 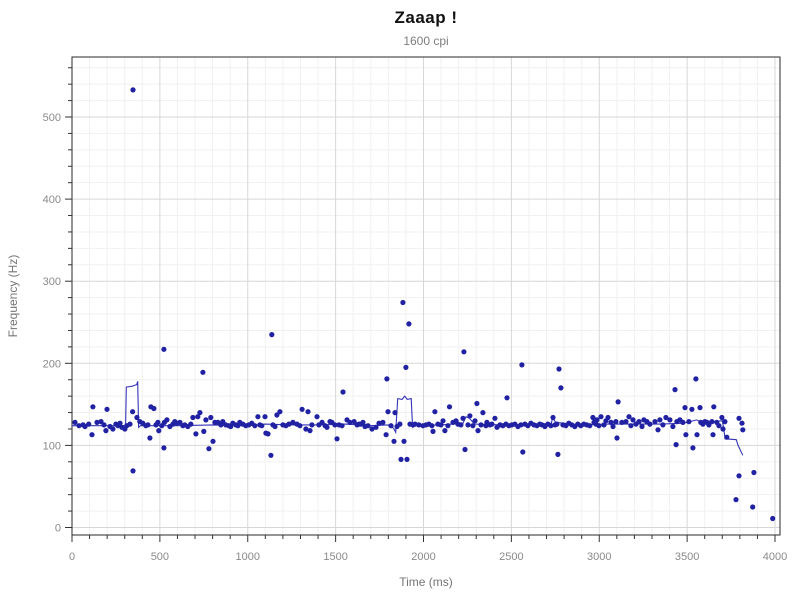 What do you see at coordinates (160, 557) in the screenshot?
I see `x-tick-label: 500` at bounding box center [160, 557].